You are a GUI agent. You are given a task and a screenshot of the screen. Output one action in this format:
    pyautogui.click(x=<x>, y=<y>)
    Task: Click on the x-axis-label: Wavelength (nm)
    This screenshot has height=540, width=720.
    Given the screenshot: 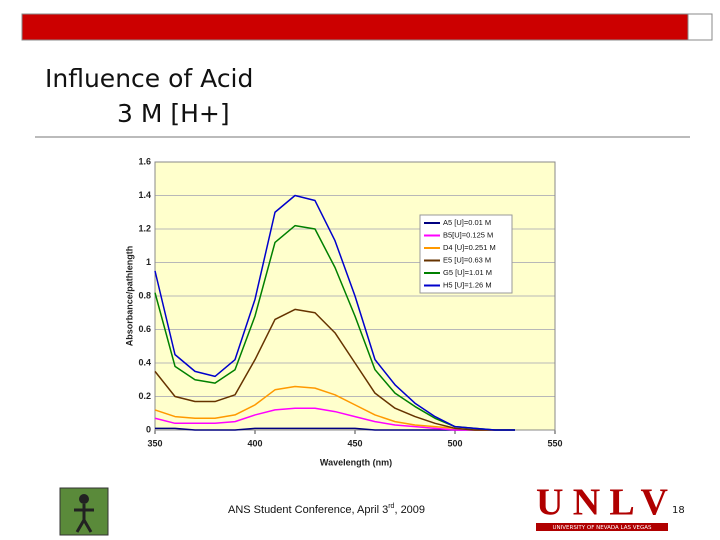 What is the action you would take?
    pyautogui.click(x=356, y=462)
    